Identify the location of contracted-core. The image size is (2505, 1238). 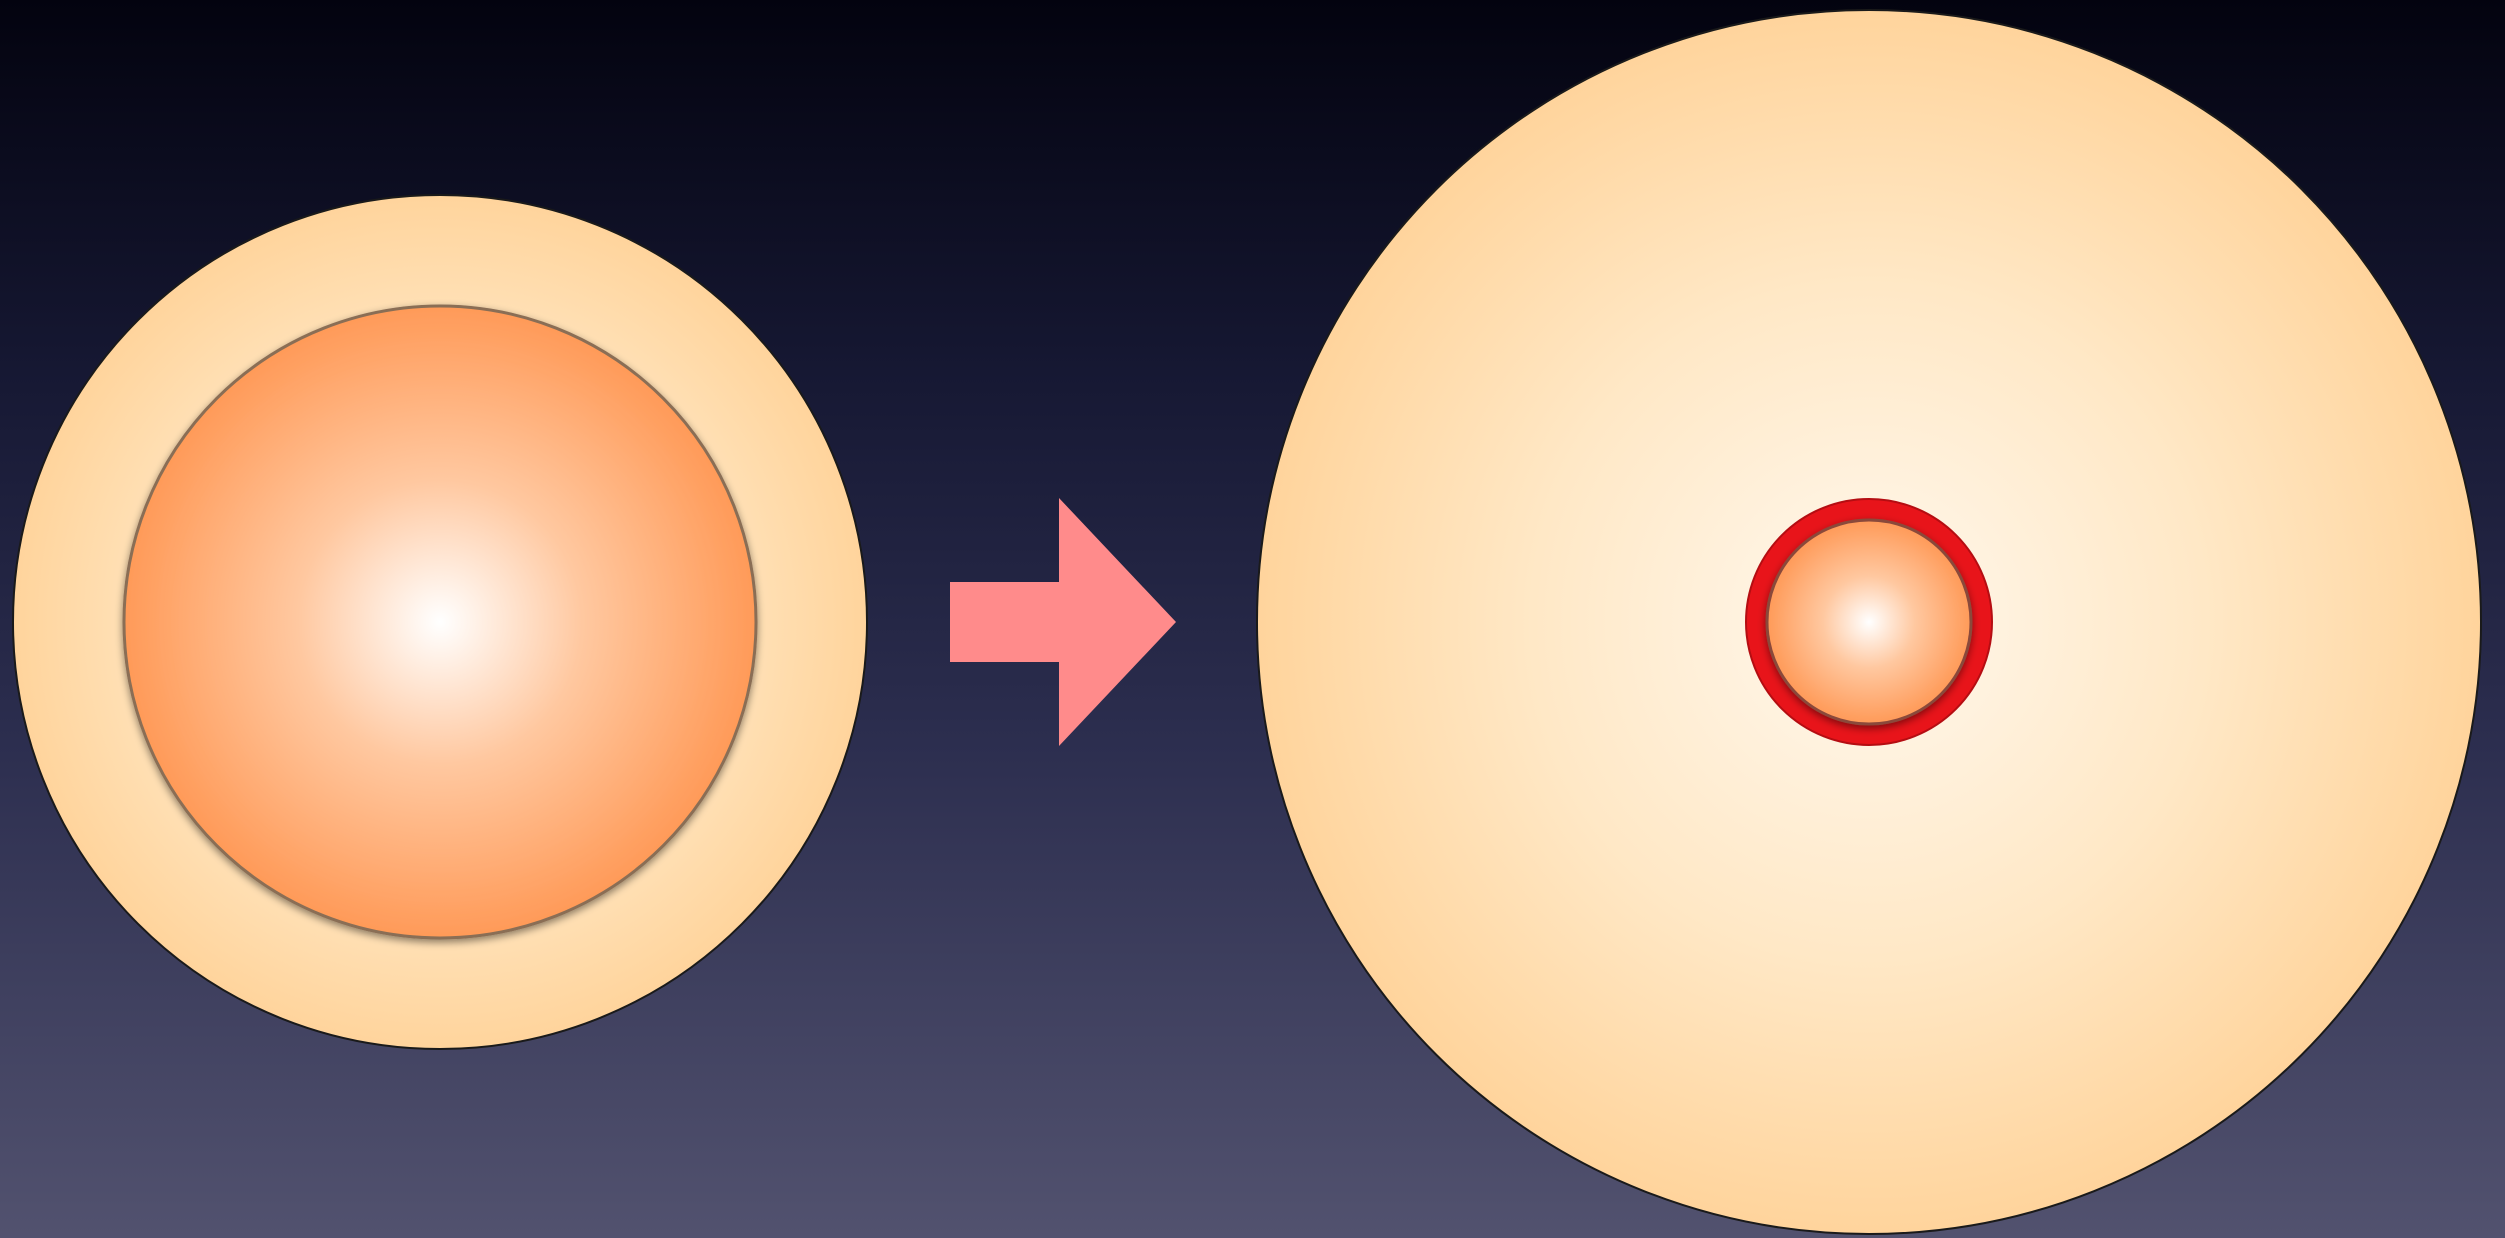
(1869, 622).